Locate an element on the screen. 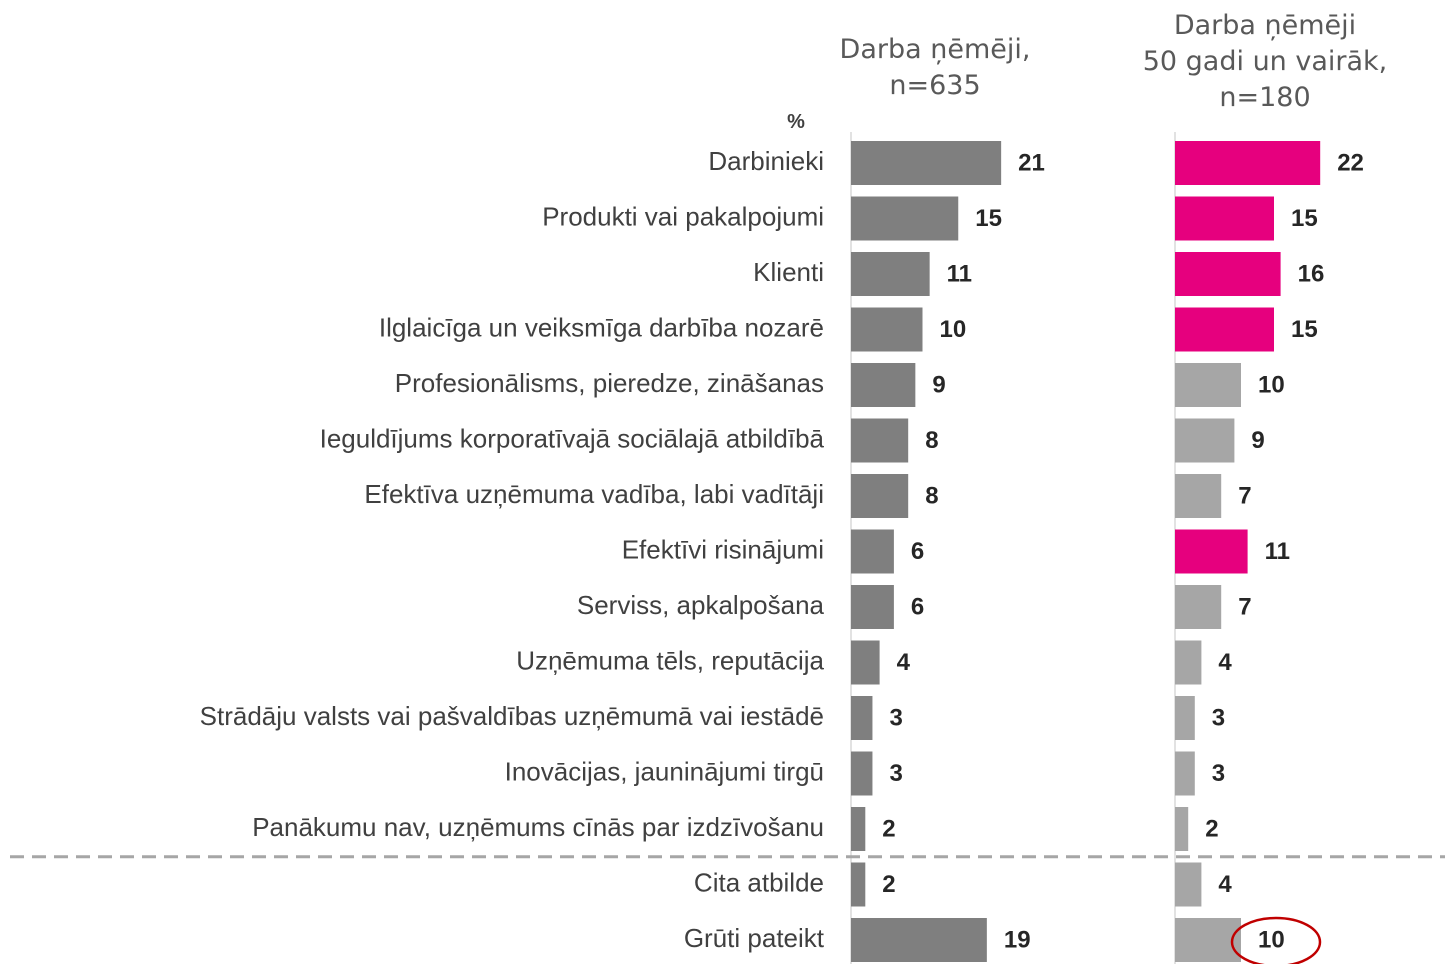  category-label: Uzņēmuma tēls, reputācija is located at coordinates (670, 660).